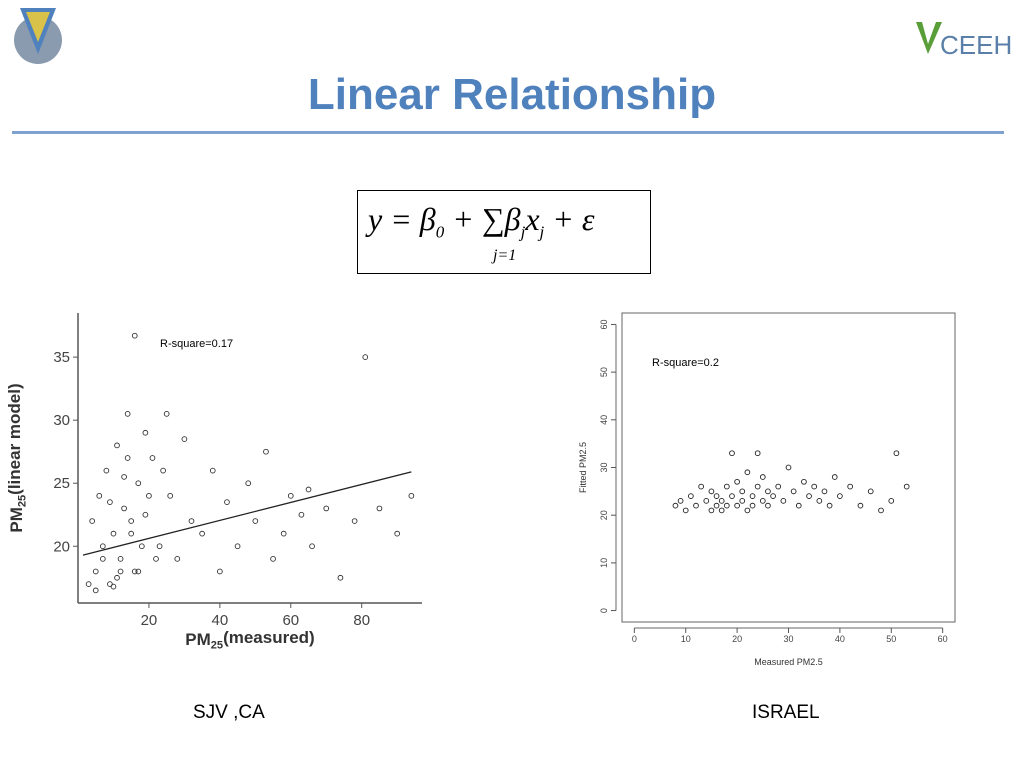 The width and height of the screenshot is (1024, 768). Describe the element at coordinates (583, 467) in the screenshot. I see `y-axis-label-part: Fitted PM2.5` at that location.